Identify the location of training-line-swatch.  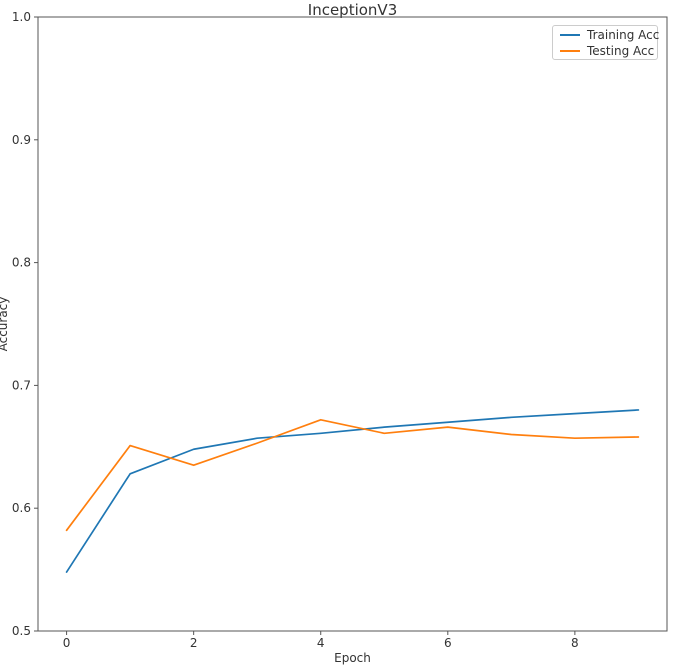
(570, 34).